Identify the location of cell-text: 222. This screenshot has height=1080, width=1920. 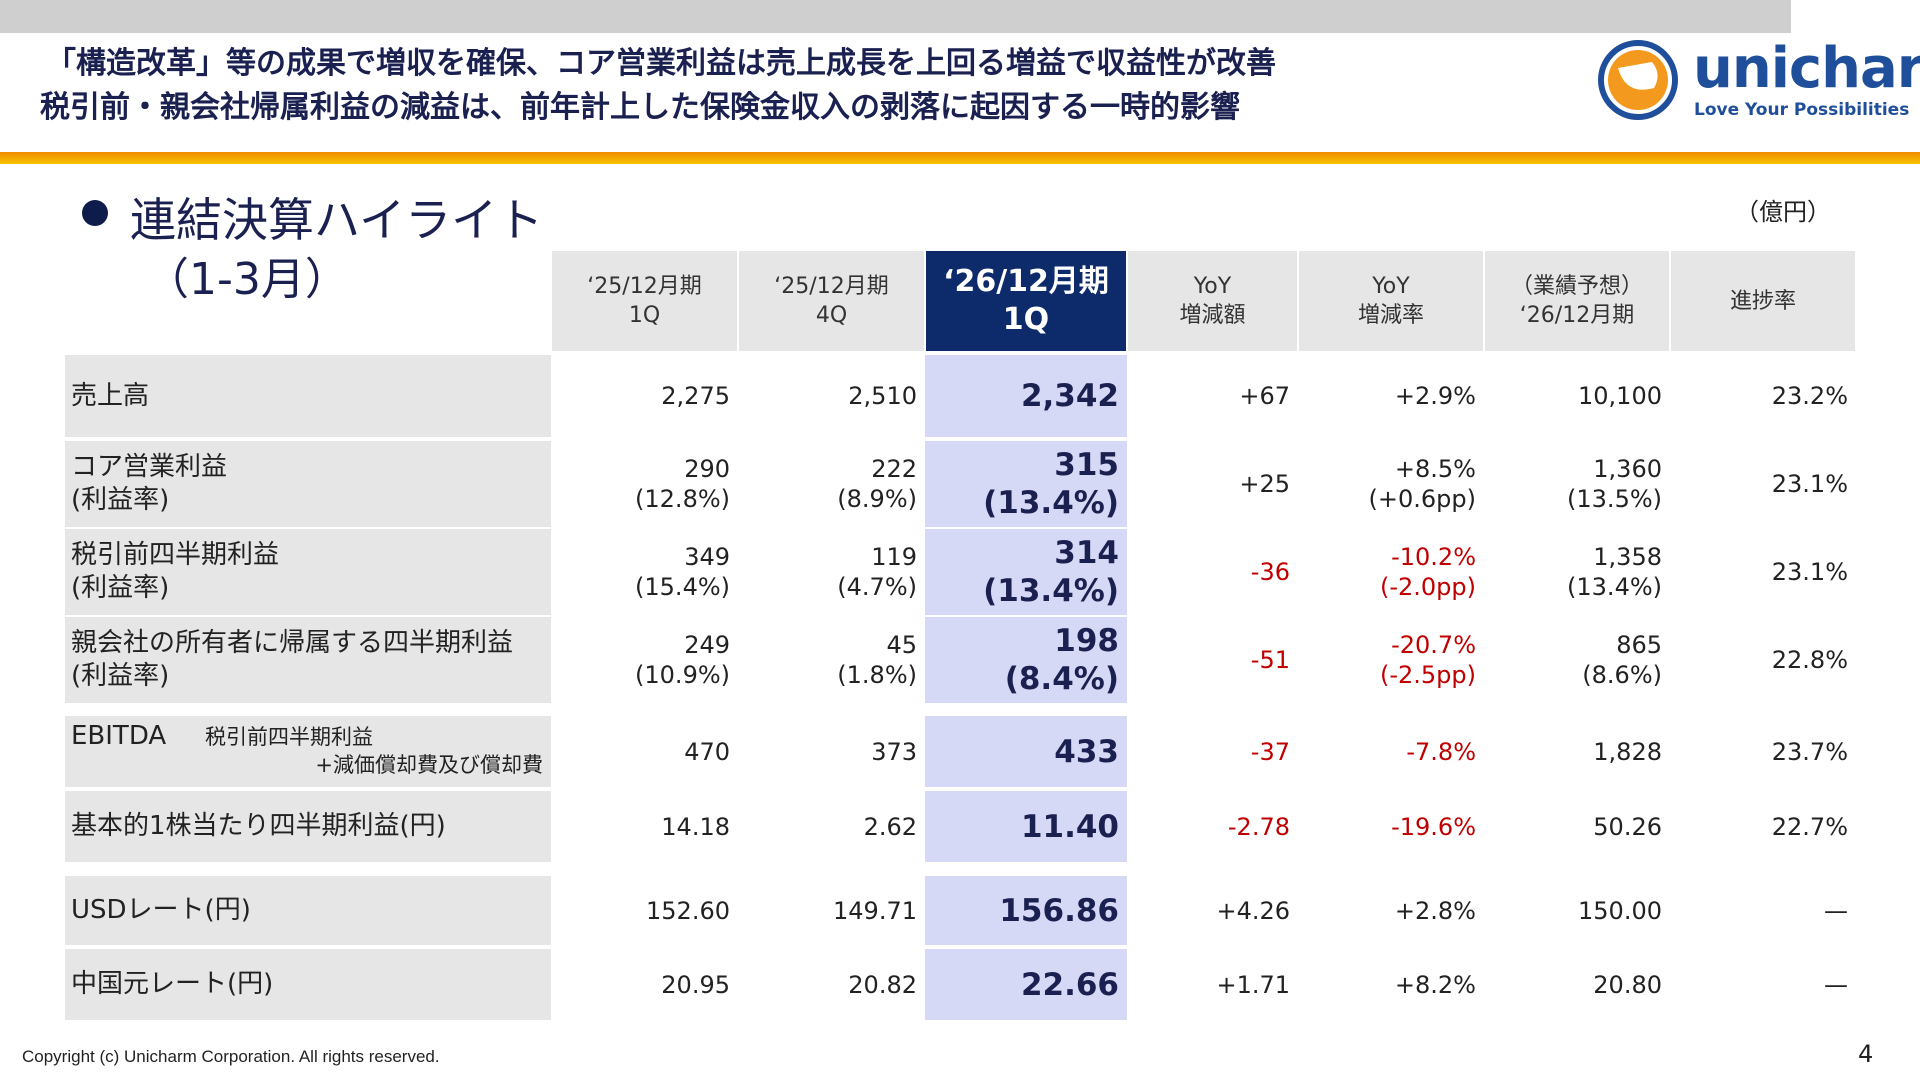
(894, 469).